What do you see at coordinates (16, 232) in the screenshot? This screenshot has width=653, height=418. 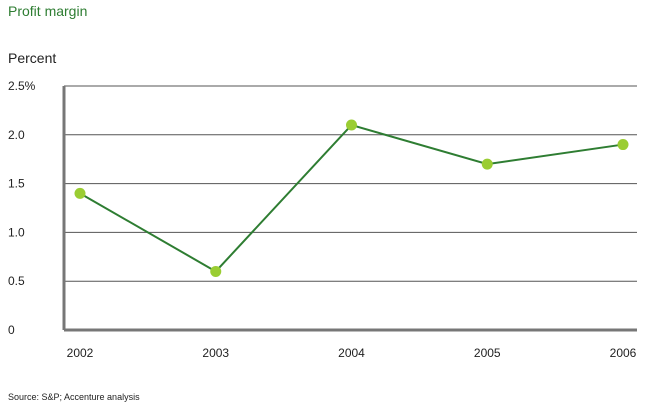 I see `y-tick-label: 1.0` at bounding box center [16, 232].